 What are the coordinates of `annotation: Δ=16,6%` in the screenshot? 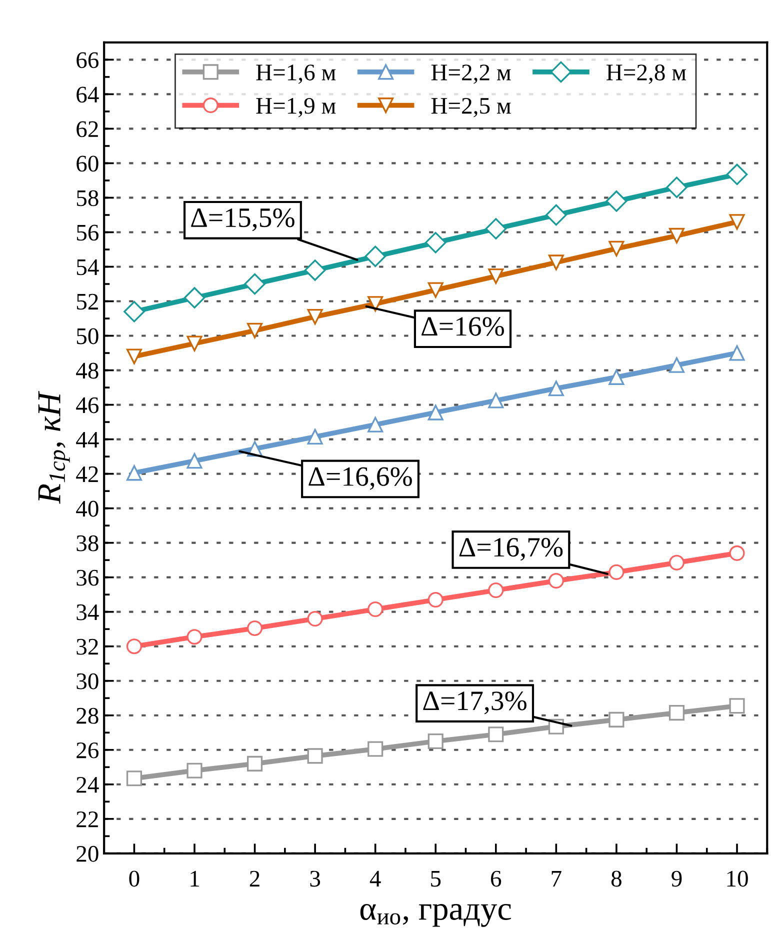 It's located at (360, 478).